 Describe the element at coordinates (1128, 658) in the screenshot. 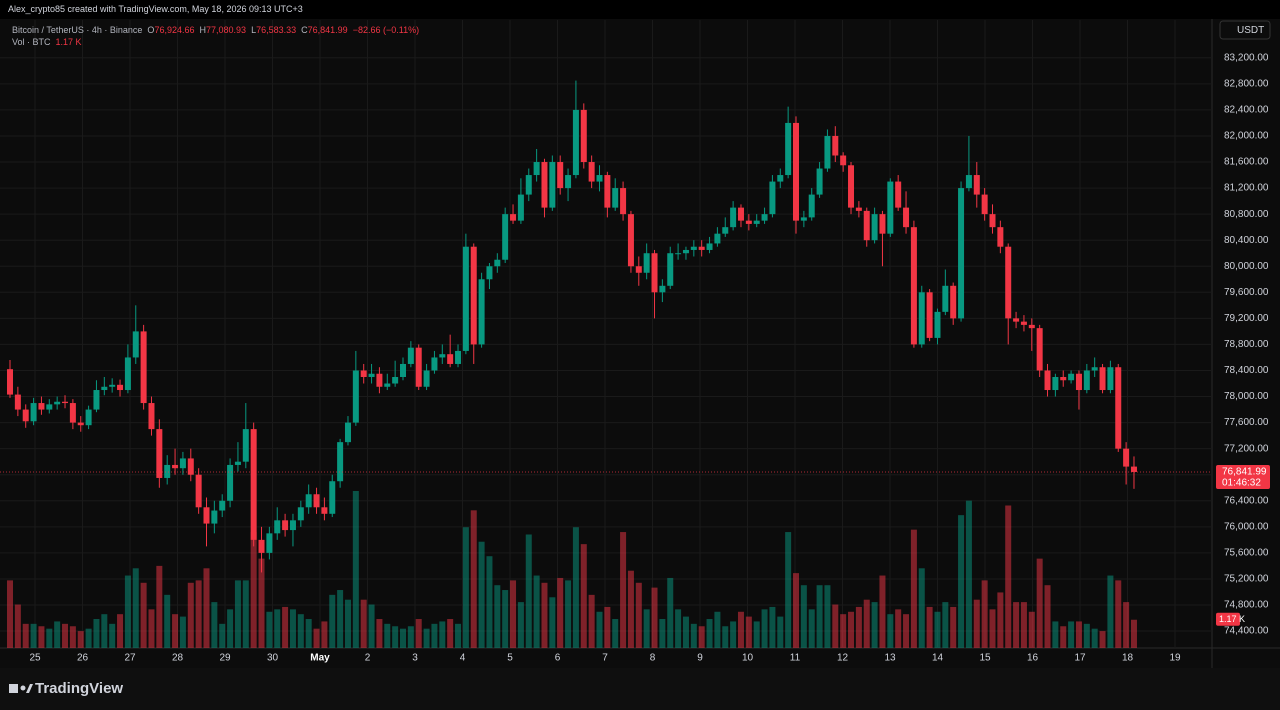

I see `x-tick-label: 18` at that location.